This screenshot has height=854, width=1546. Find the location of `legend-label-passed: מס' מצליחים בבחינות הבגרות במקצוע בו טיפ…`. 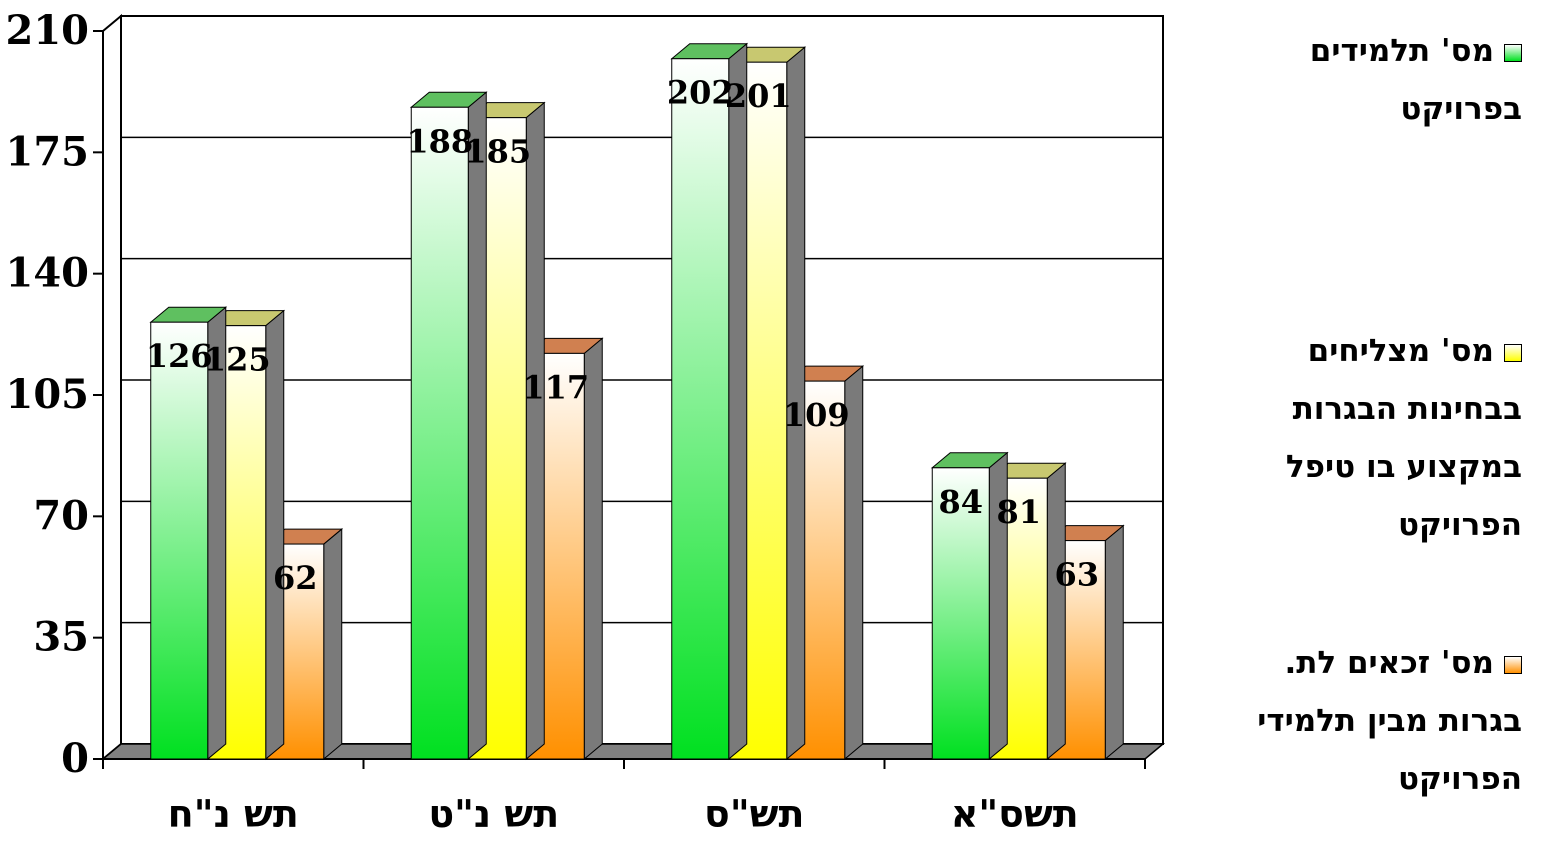

legend-label-passed: מס' מצליחים בבחינות הבגרות במקצוע בו טיפ… is located at coordinates (1403, 438).